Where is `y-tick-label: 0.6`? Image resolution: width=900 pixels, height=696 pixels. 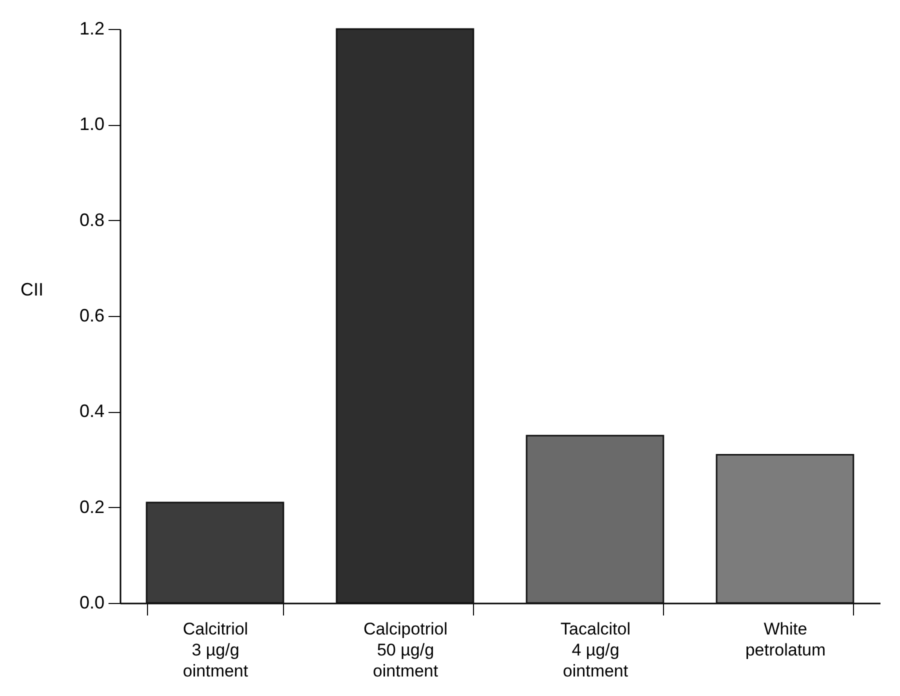
y-tick-label: 0.6 is located at coordinates (91, 316).